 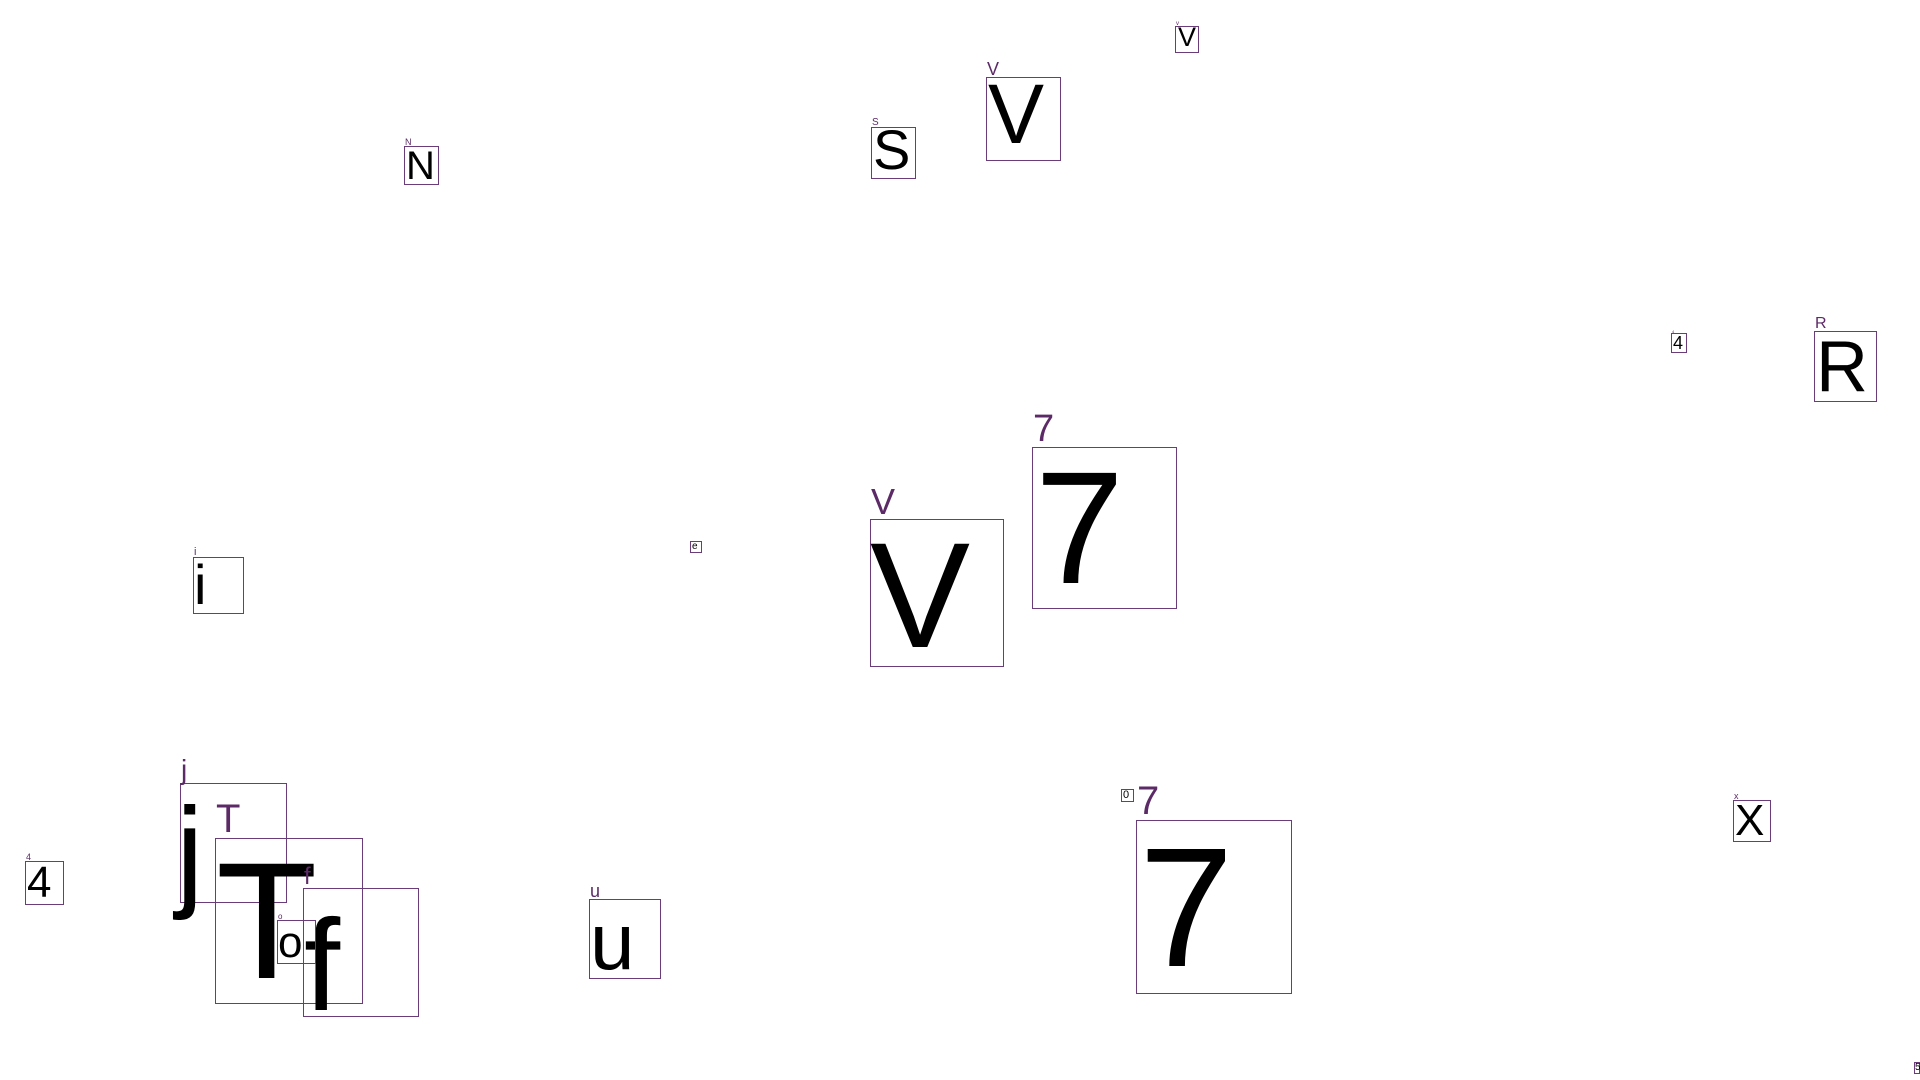 What do you see at coordinates (420, 166) in the screenshot?
I see `glyph-char: N` at bounding box center [420, 166].